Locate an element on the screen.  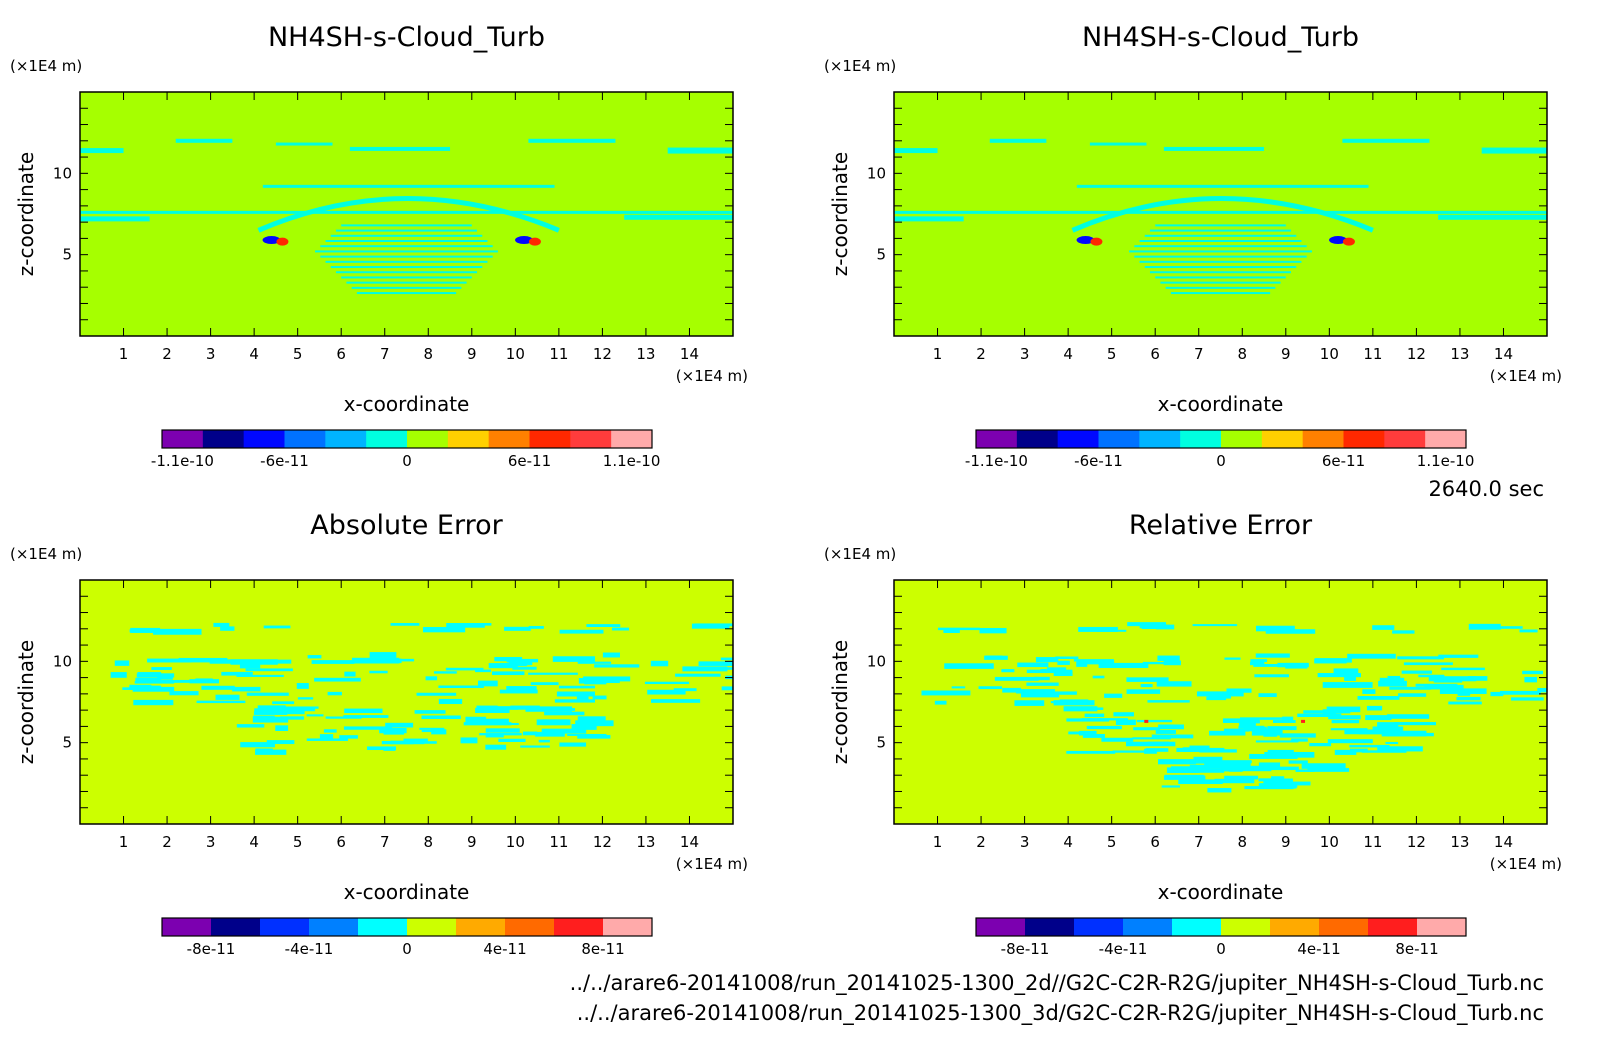
vortex-positive is located at coordinates (282, 241).